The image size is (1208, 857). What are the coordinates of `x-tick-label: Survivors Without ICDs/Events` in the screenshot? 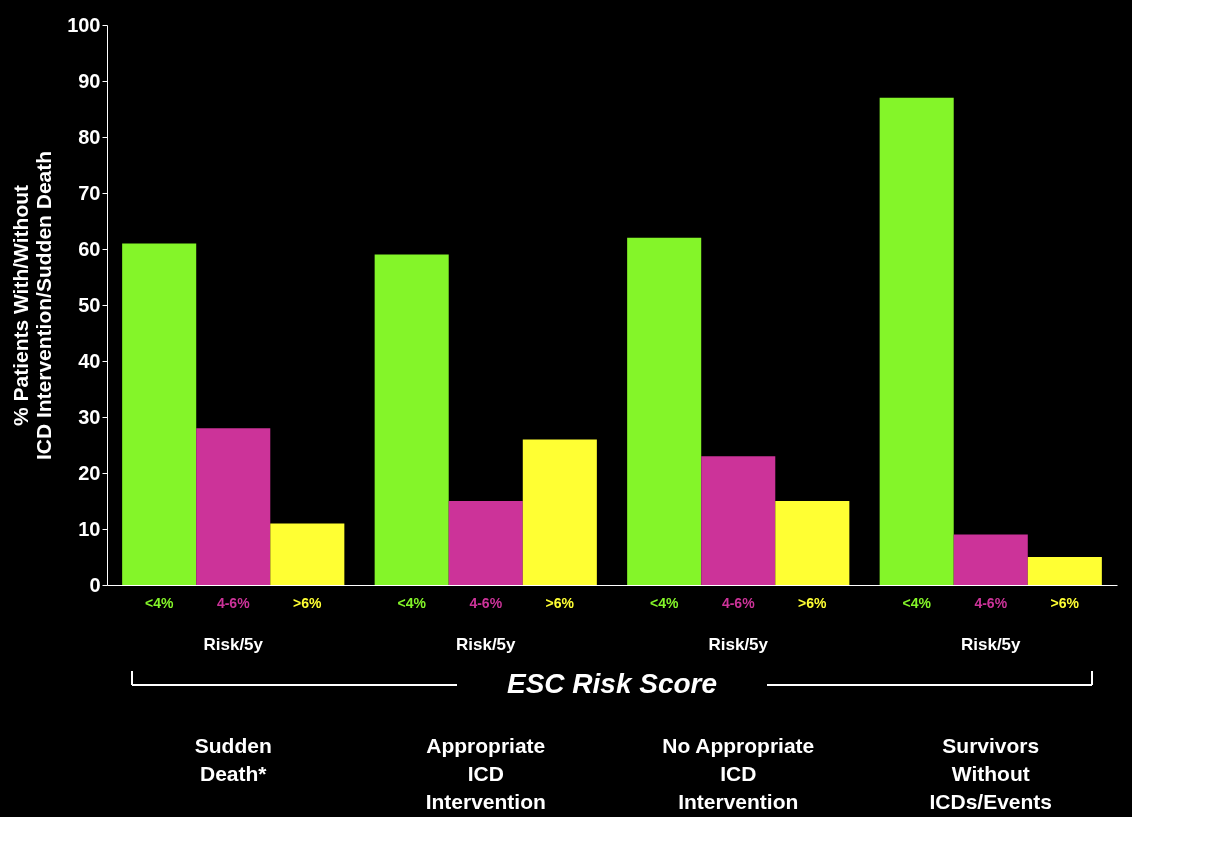 It's located at (991, 773).